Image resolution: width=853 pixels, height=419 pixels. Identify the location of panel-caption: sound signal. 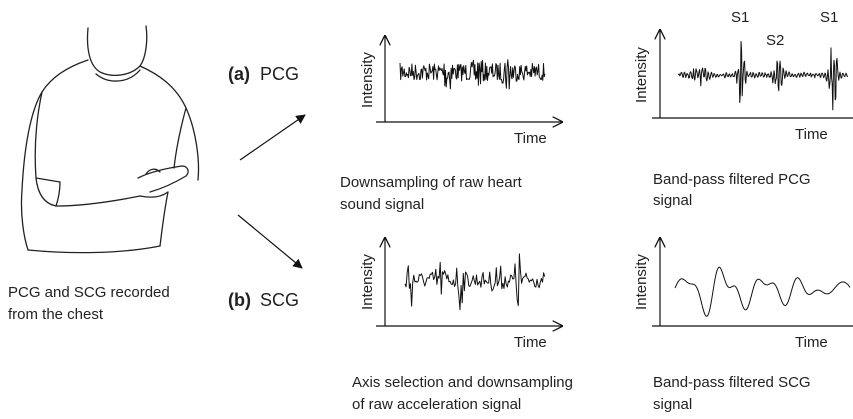
(382, 204).